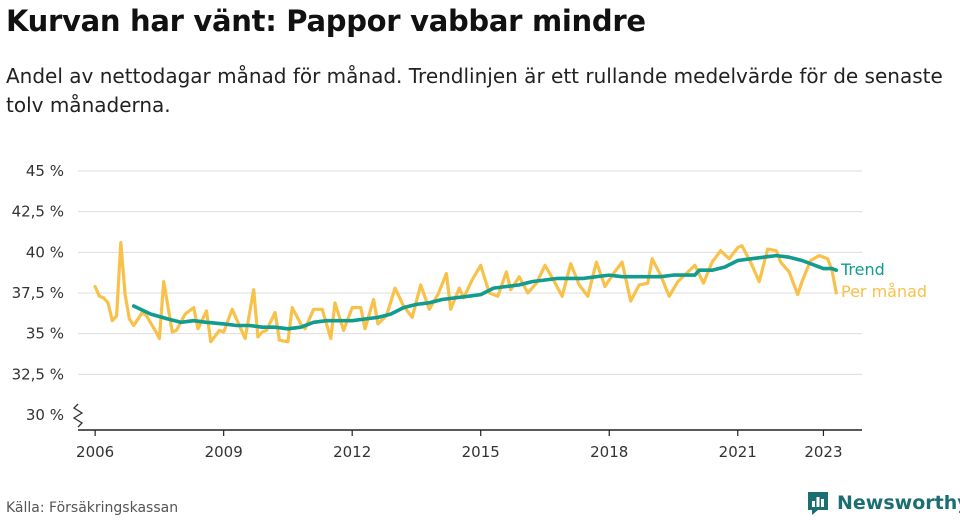  I want to click on legend: Trend Per månad, so click(883, 280).